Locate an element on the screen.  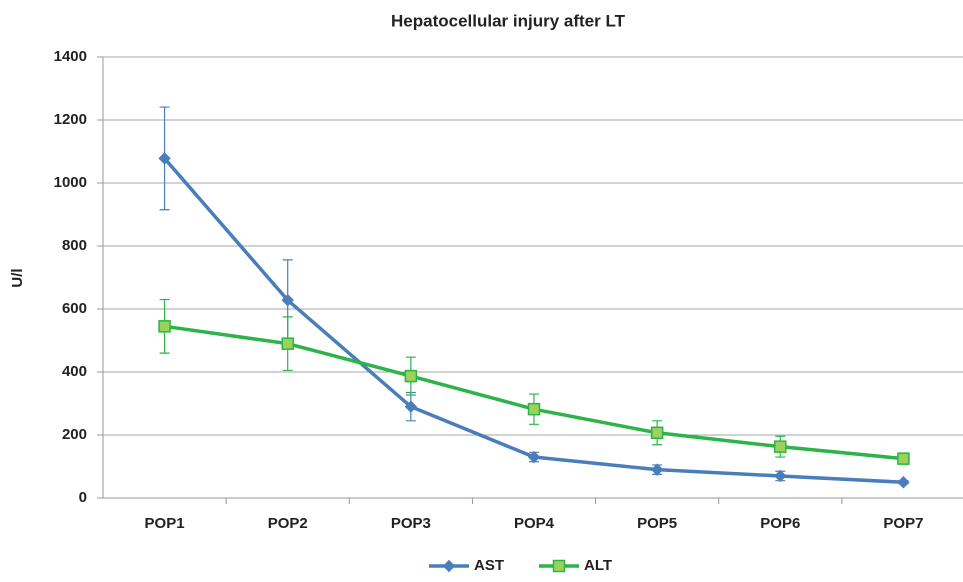
legend-label: AST is located at coordinates (489, 565).